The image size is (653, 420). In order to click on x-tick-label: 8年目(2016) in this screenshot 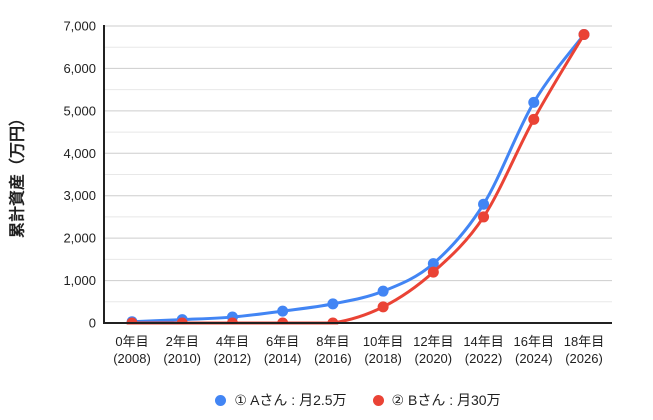, I will do `click(333, 350)`.